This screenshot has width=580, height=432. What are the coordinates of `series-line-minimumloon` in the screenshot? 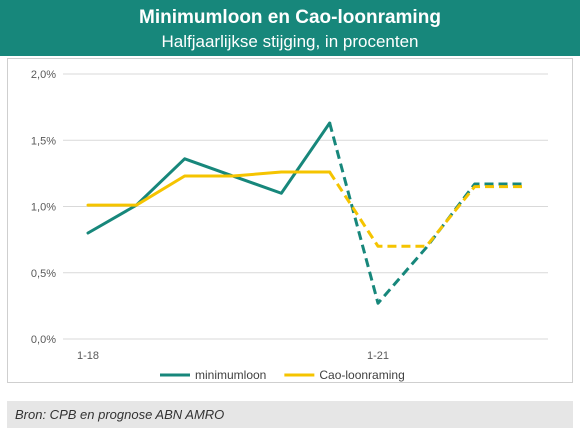 It's located at (209, 178).